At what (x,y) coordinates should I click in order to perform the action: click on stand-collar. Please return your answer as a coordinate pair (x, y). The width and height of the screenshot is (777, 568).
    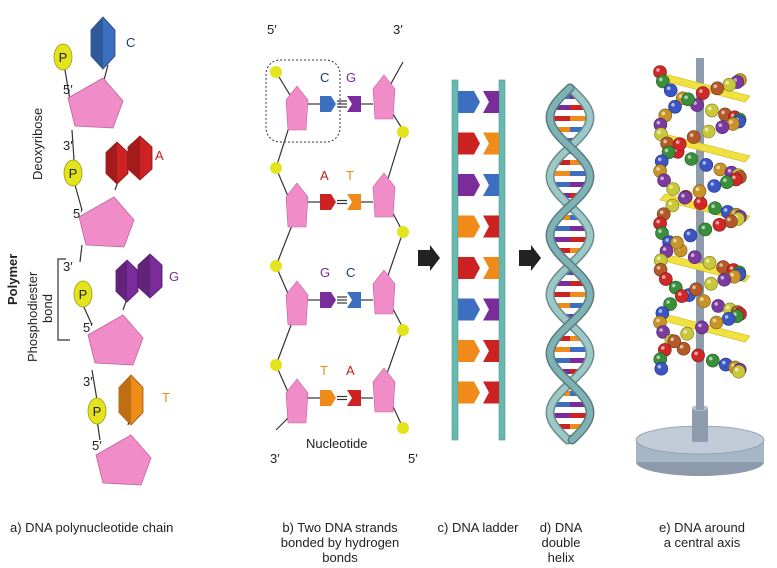
    Looking at the image, I should click on (700, 425).